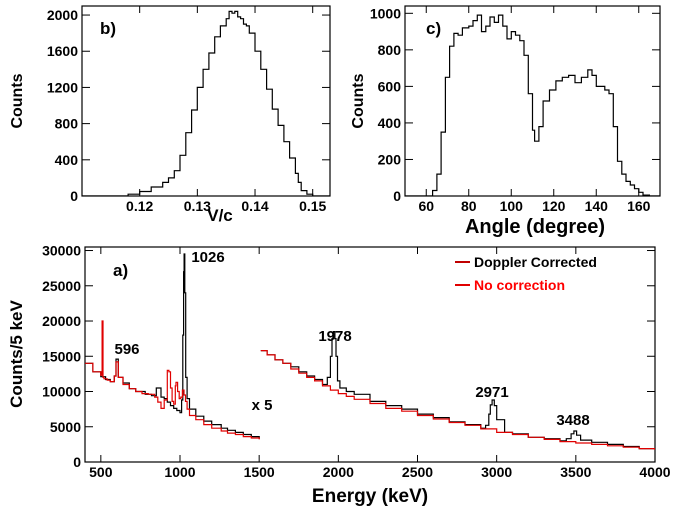 Image resolution: width=675 pixels, height=510 pixels. I want to click on y-axis-label: Counts/5 keV, so click(16, 353).